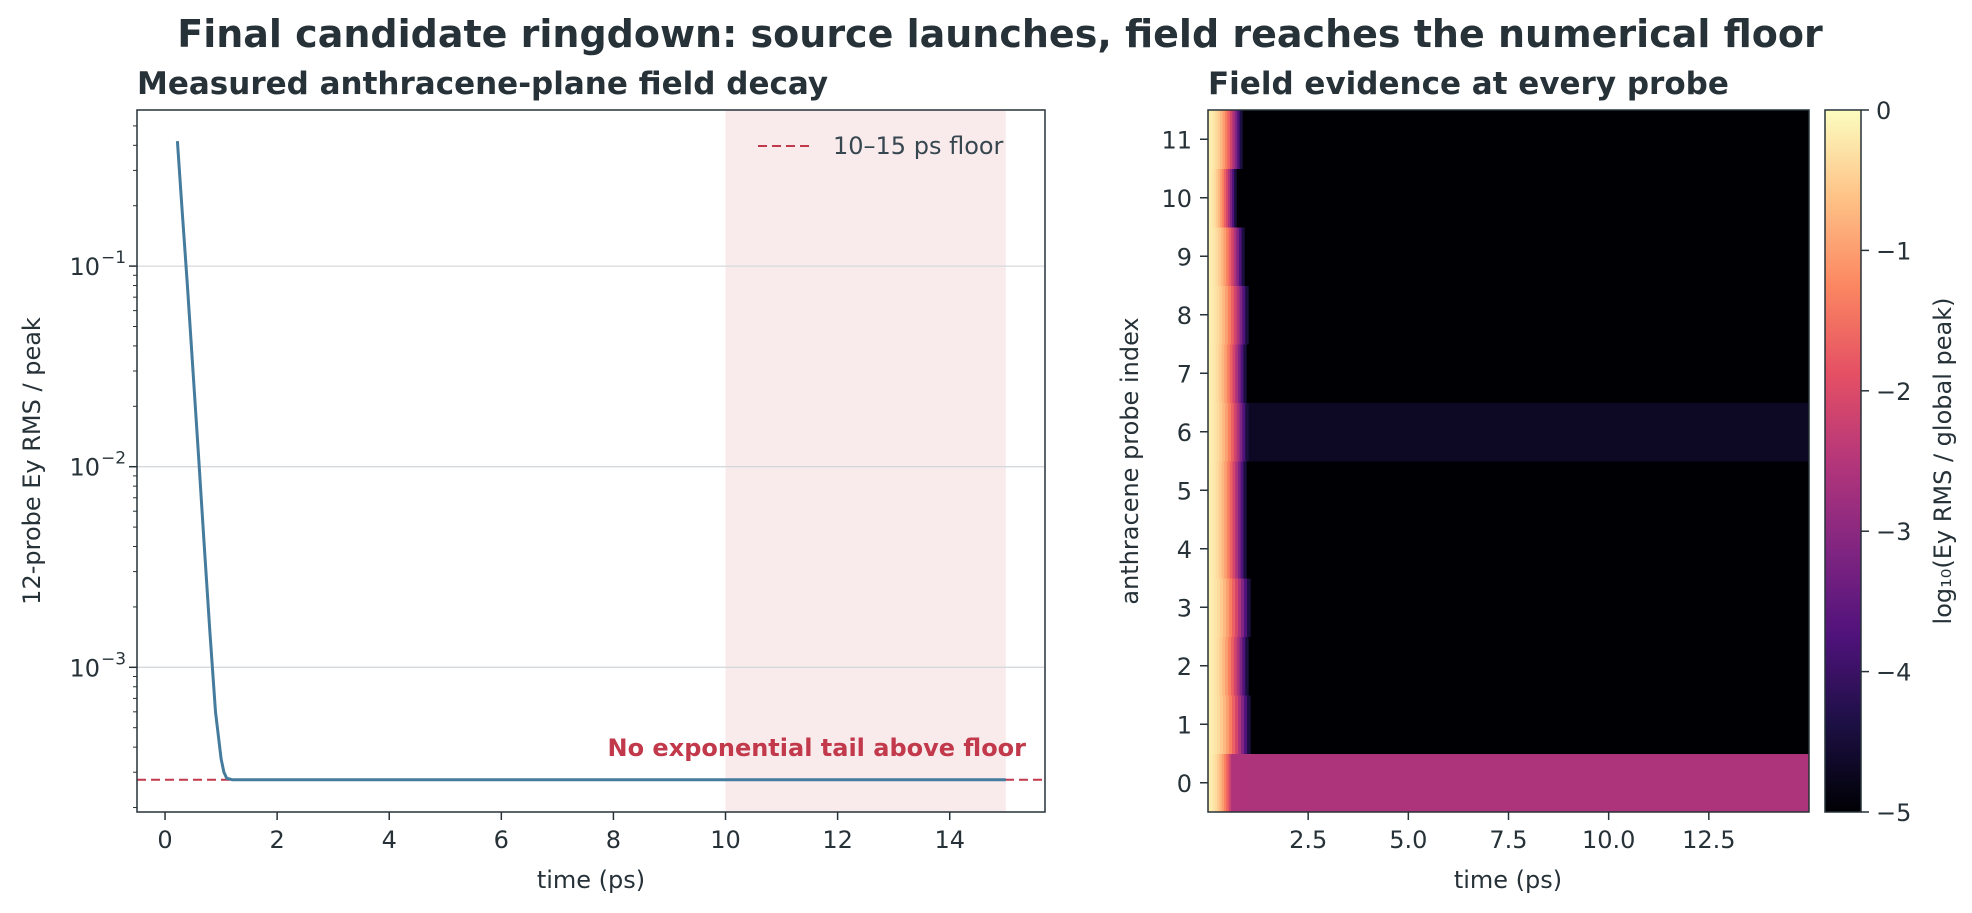 This screenshot has height=913, width=1972. Describe the element at coordinates (1184, 550) in the screenshot. I see `heatmap-y-tick-label: 4` at that location.